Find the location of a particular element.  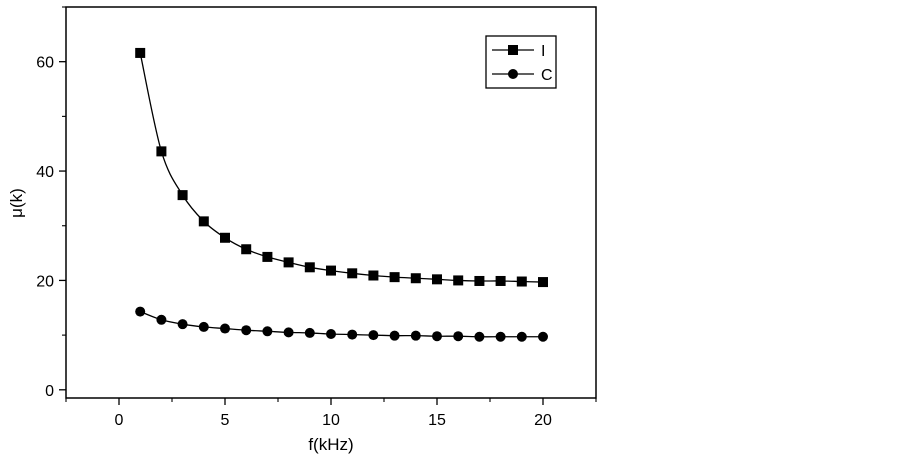

x-tick-label: 0 is located at coordinates (119, 420).